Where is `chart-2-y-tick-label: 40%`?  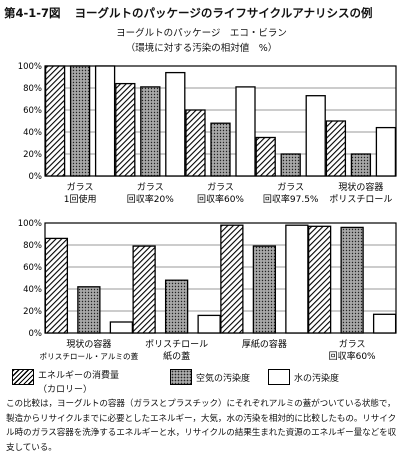
chart-2-y-tick-label: 40% is located at coordinates (32, 290).